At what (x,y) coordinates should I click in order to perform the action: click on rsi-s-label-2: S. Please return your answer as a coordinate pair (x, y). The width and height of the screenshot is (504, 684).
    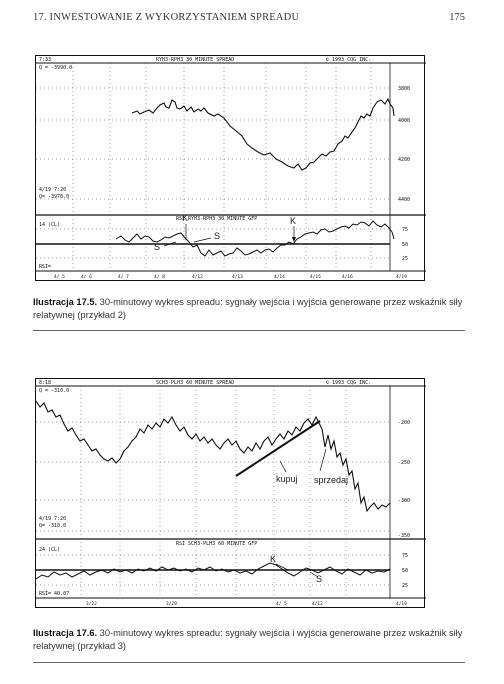
    Looking at the image, I should click on (157, 247).